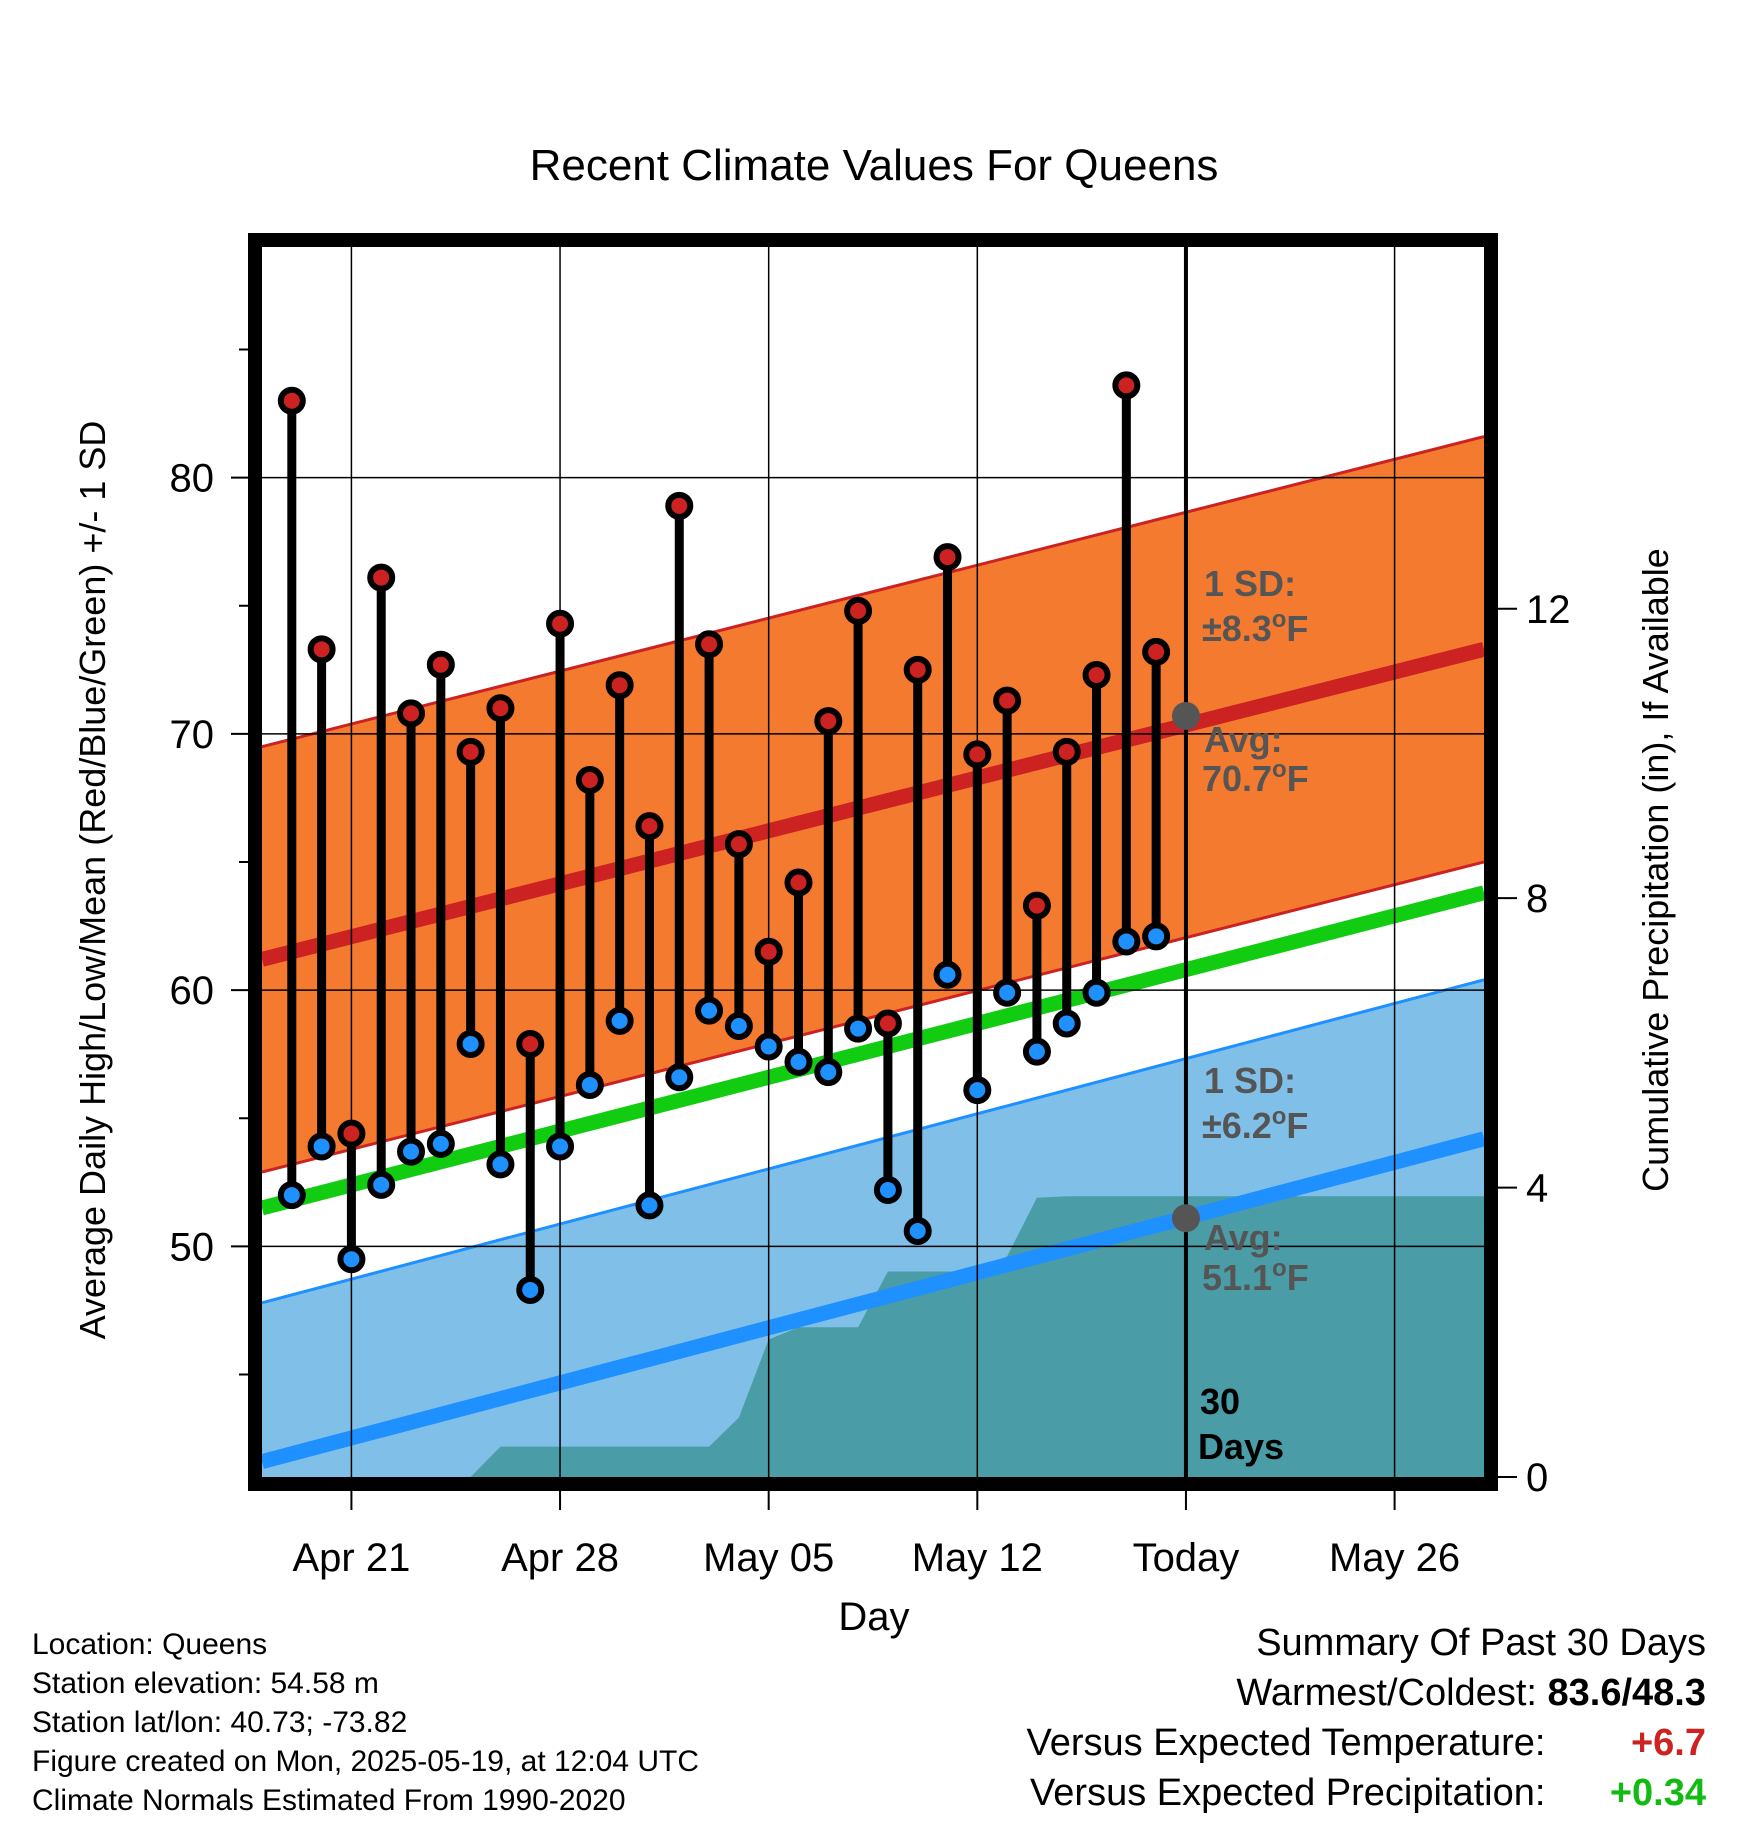  I want to click on high-avg-value: 70.7oF, so click(1255, 777).